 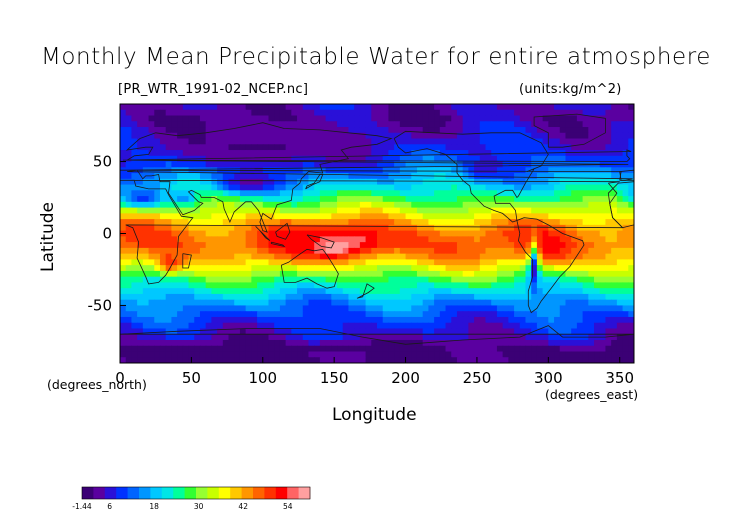 What do you see at coordinates (88, 493) in the screenshot?
I see `colorbar-swatch` at bounding box center [88, 493].